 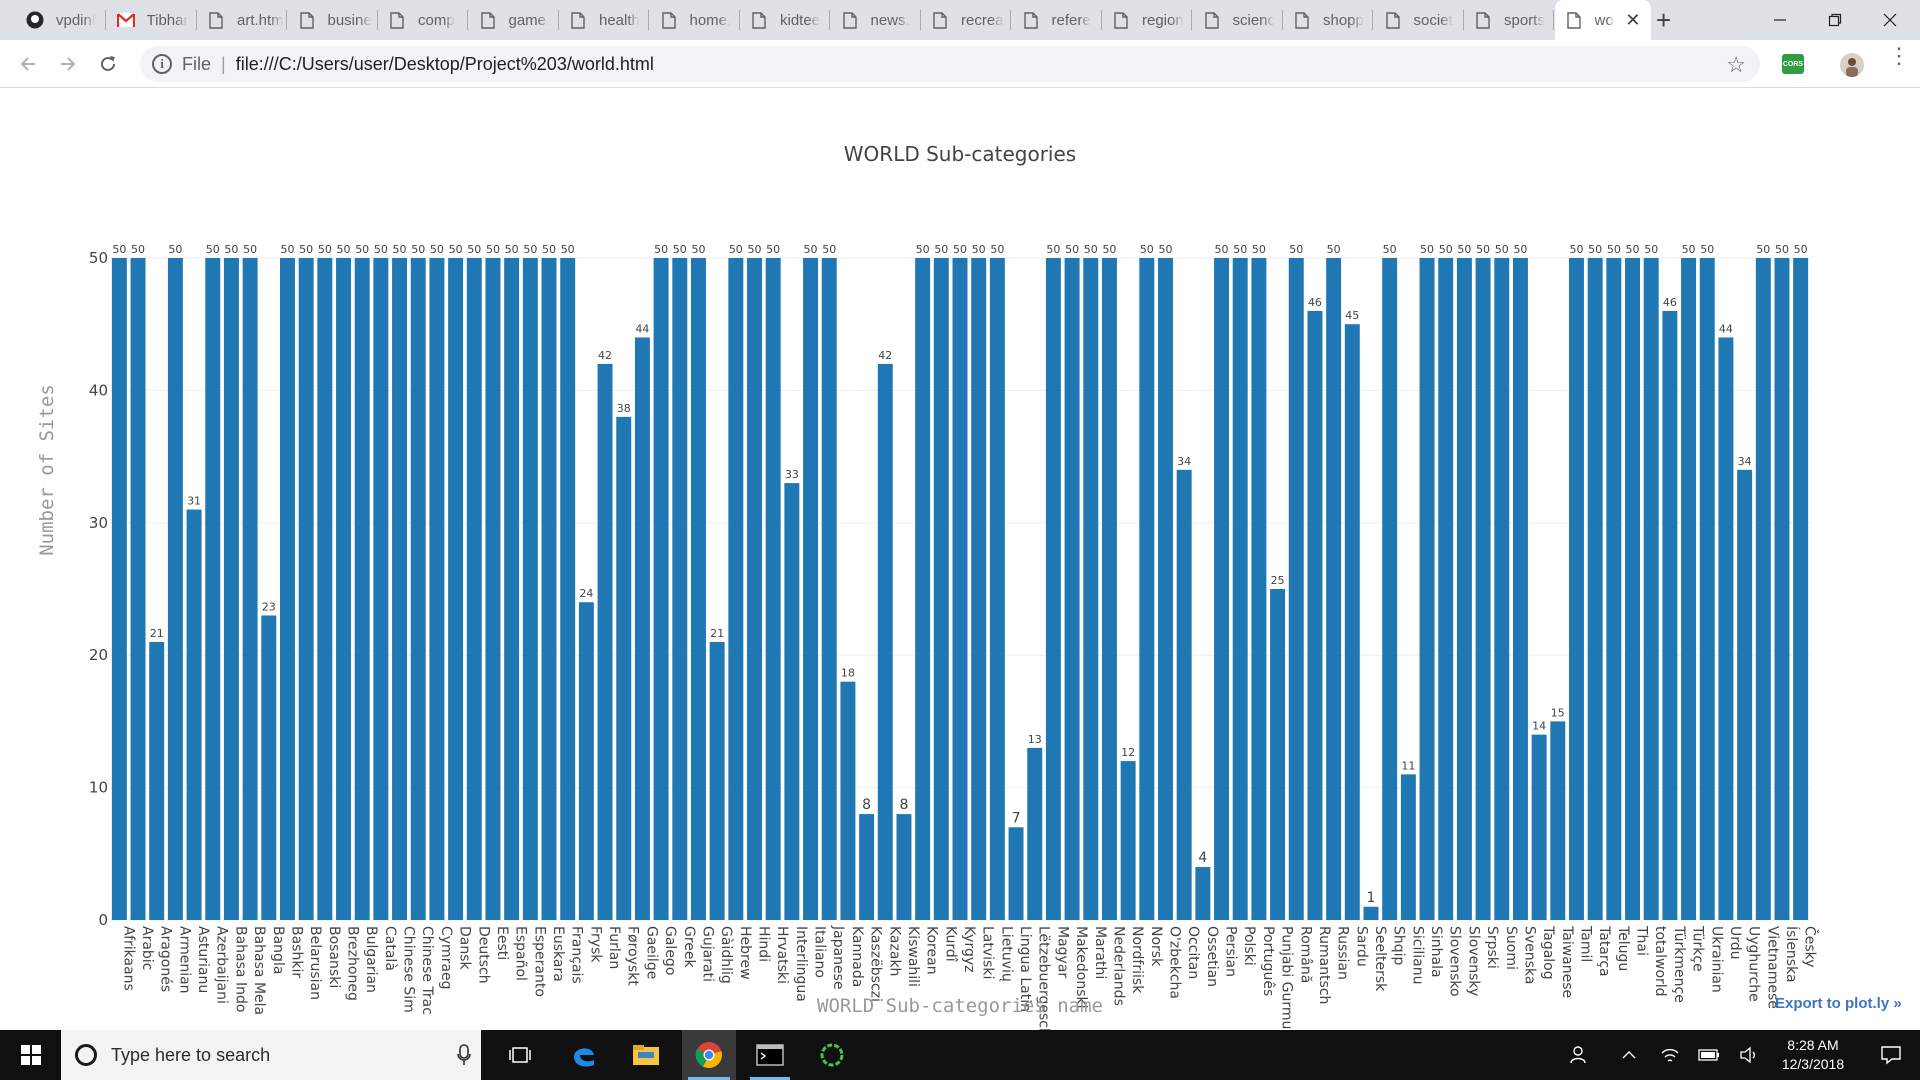 I want to click on close-window-button, so click(x=1890, y=20).